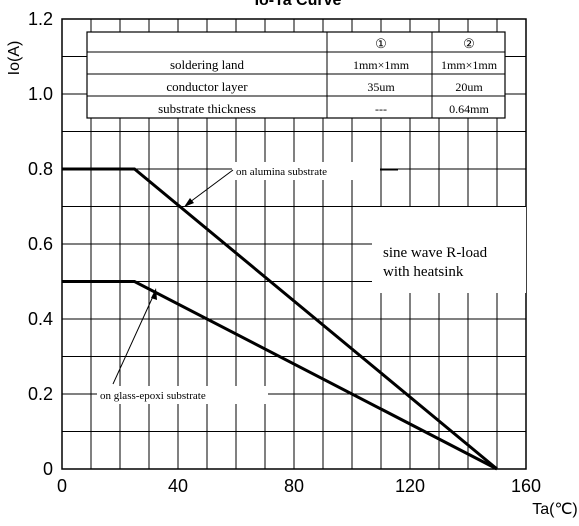 This screenshot has height=526, width=579. I want to click on table-cell: 0.64mm, so click(469, 109).